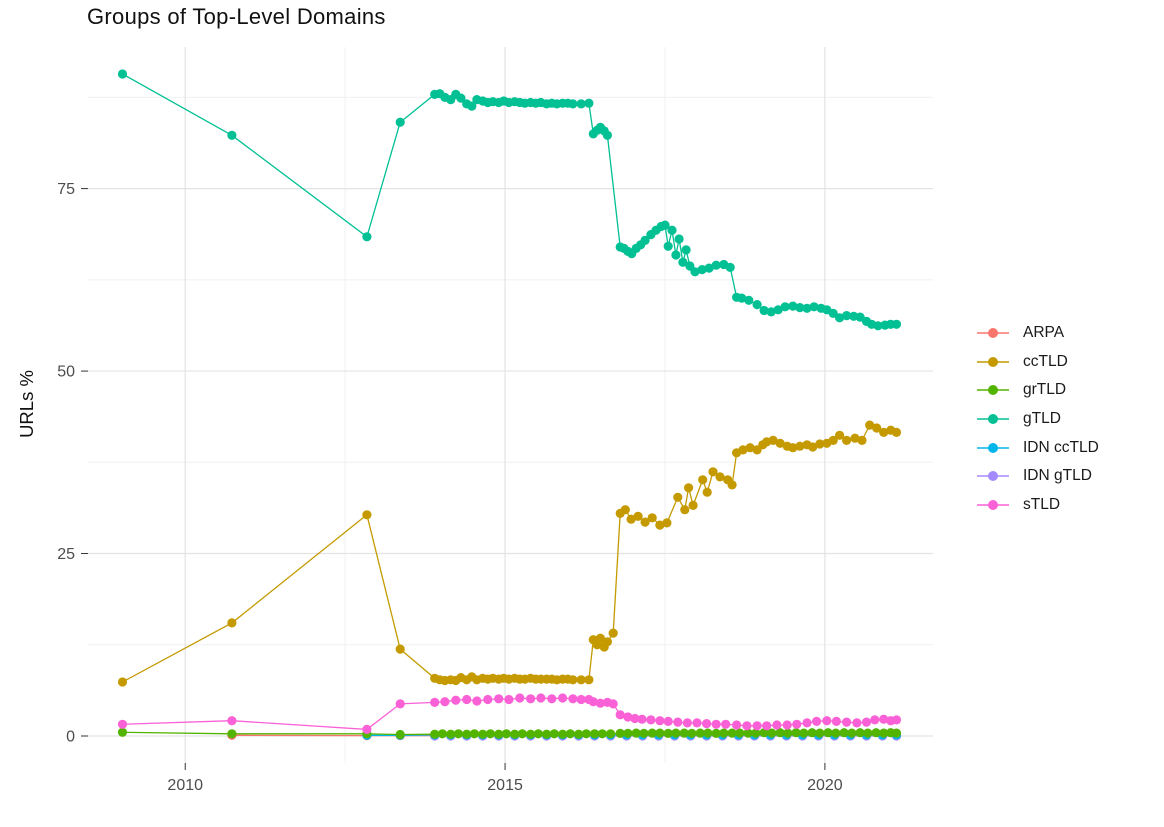 This screenshot has height=827, width=1164. What do you see at coordinates (825, 785) in the screenshot?
I see `x-tick-label: 2020` at bounding box center [825, 785].